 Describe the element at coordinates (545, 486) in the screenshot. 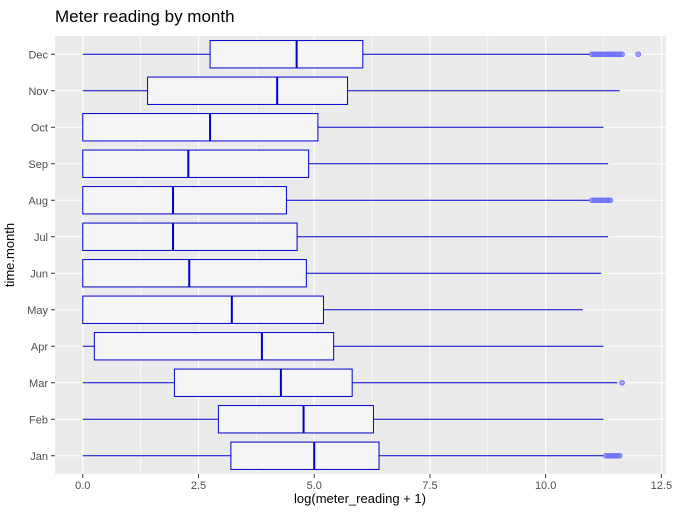

I see `x-tick-label: 10.0` at that location.